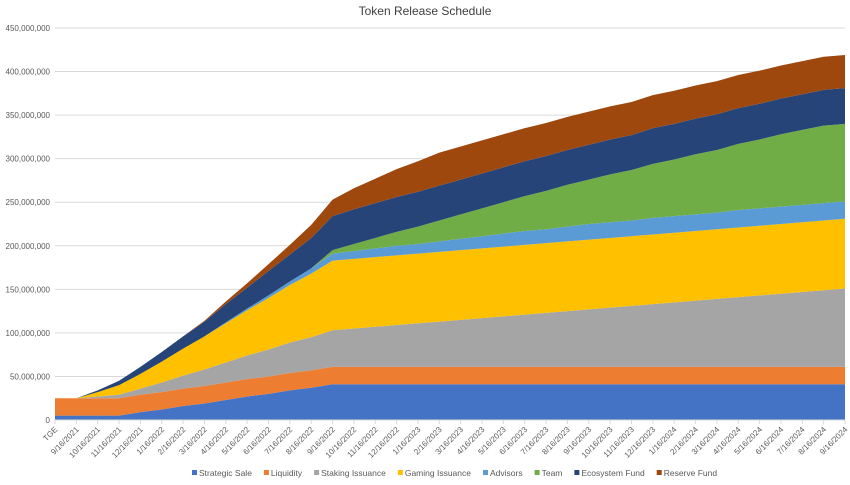 This screenshot has width=850, height=485. What do you see at coordinates (28, 28) in the screenshot?
I see `y-tick-label: 450,000,000` at bounding box center [28, 28].